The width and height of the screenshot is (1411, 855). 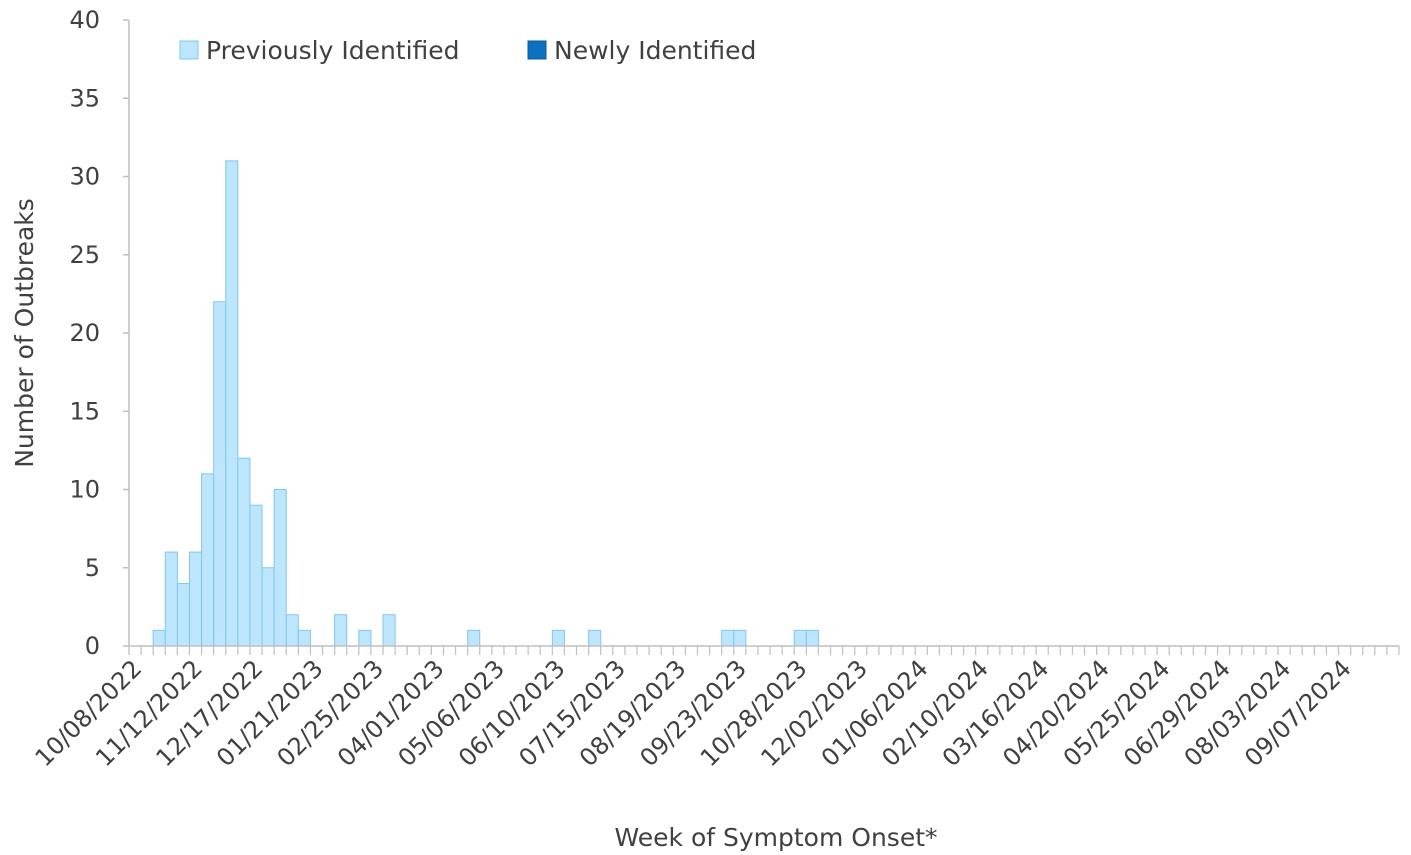 I want to click on y-tick-label: 35, so click(x=84, y=98).